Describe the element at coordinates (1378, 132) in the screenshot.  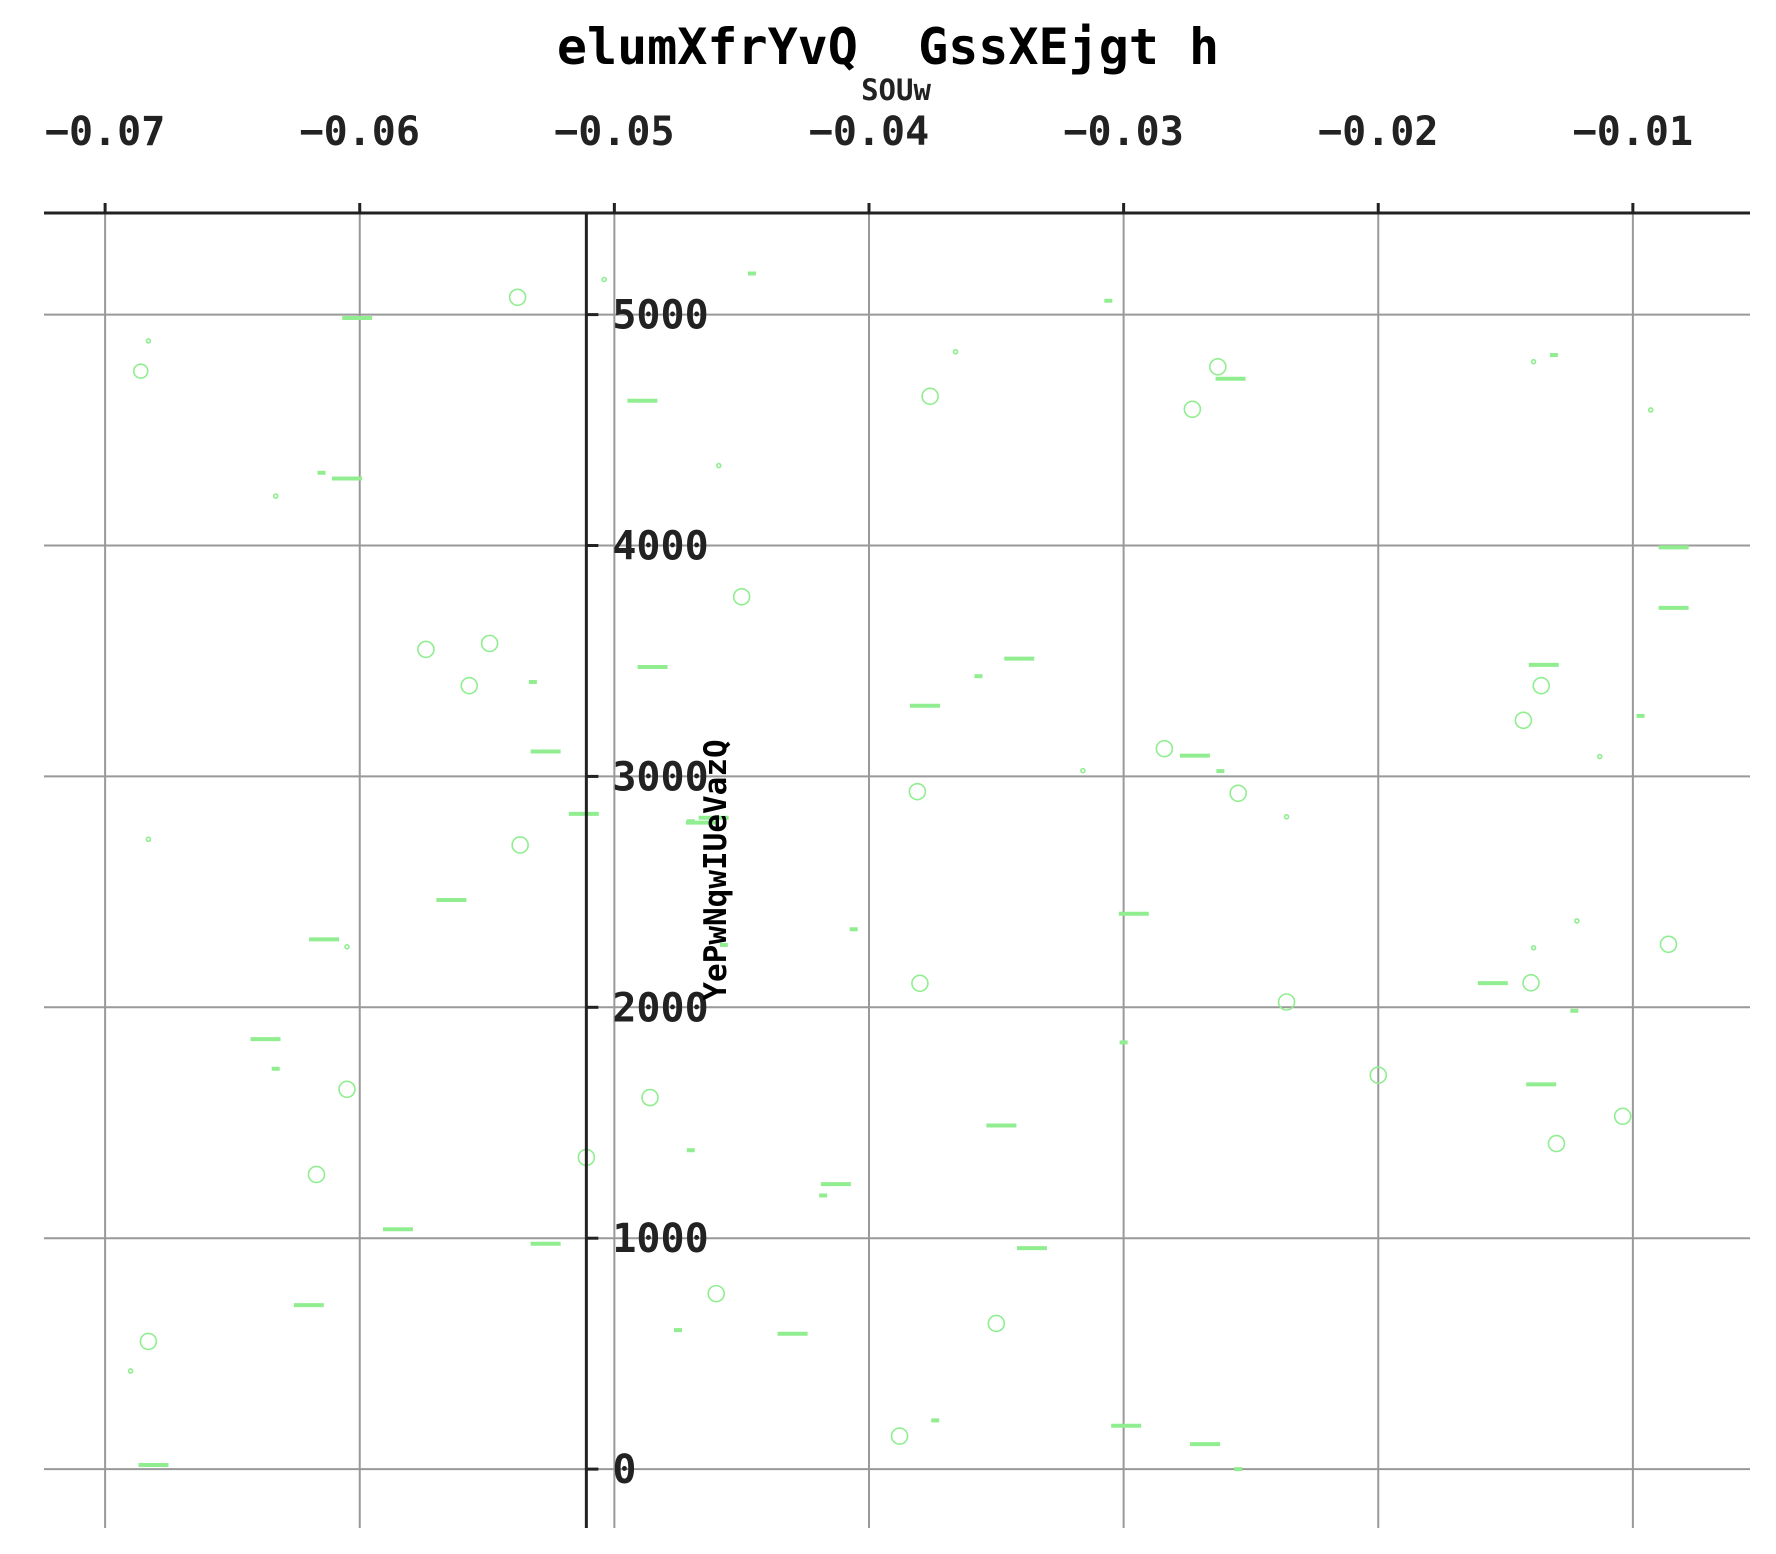
I see `x-tick-label: −0.02` at that location.